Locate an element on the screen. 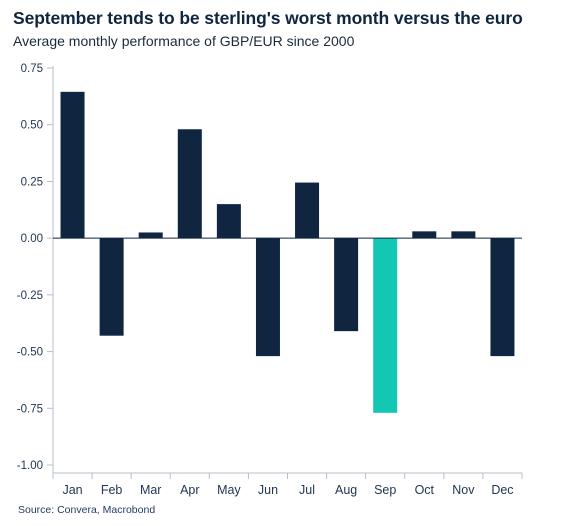  x-tick-label: Oct is located at coordinates (425, 490).